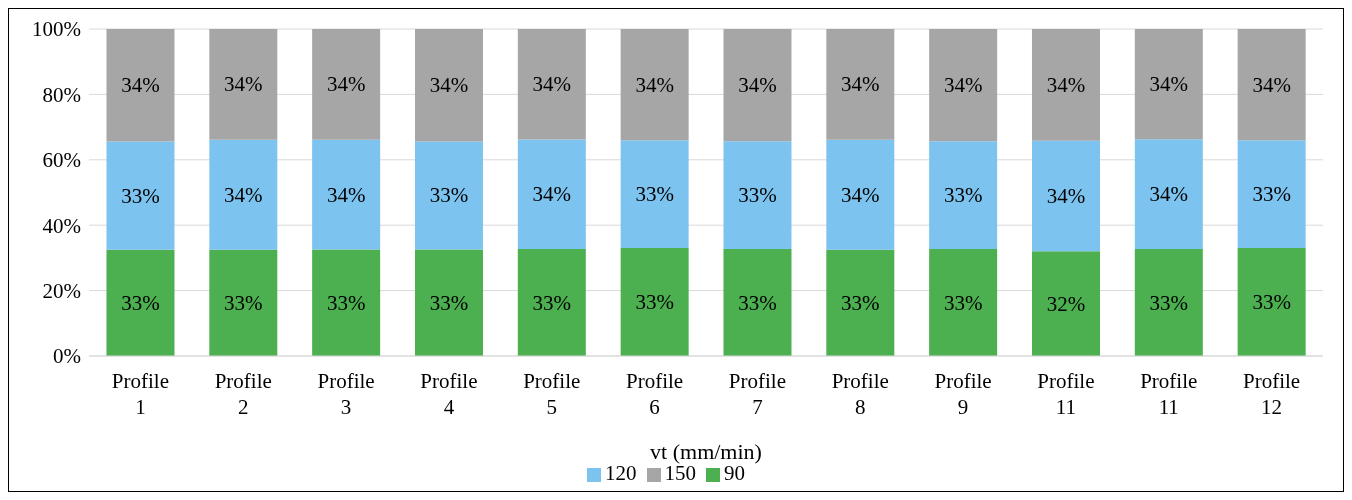  I want to click on y-tick-label: 20%, so click(61, 291).